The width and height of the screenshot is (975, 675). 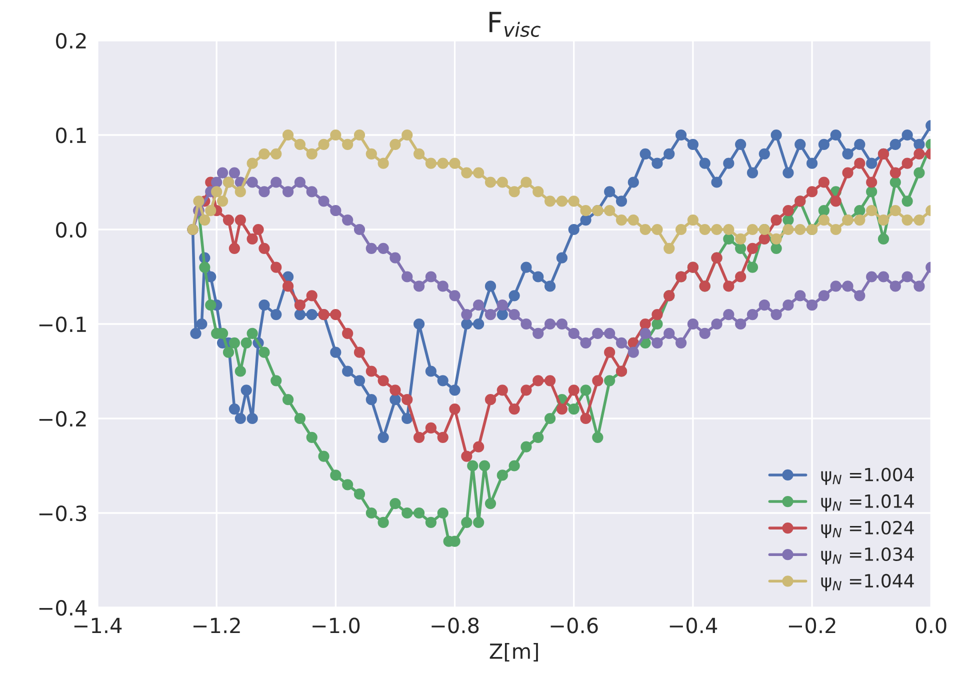 I want to click on x-axis-title: Z[m], so click(x=514, y=652).